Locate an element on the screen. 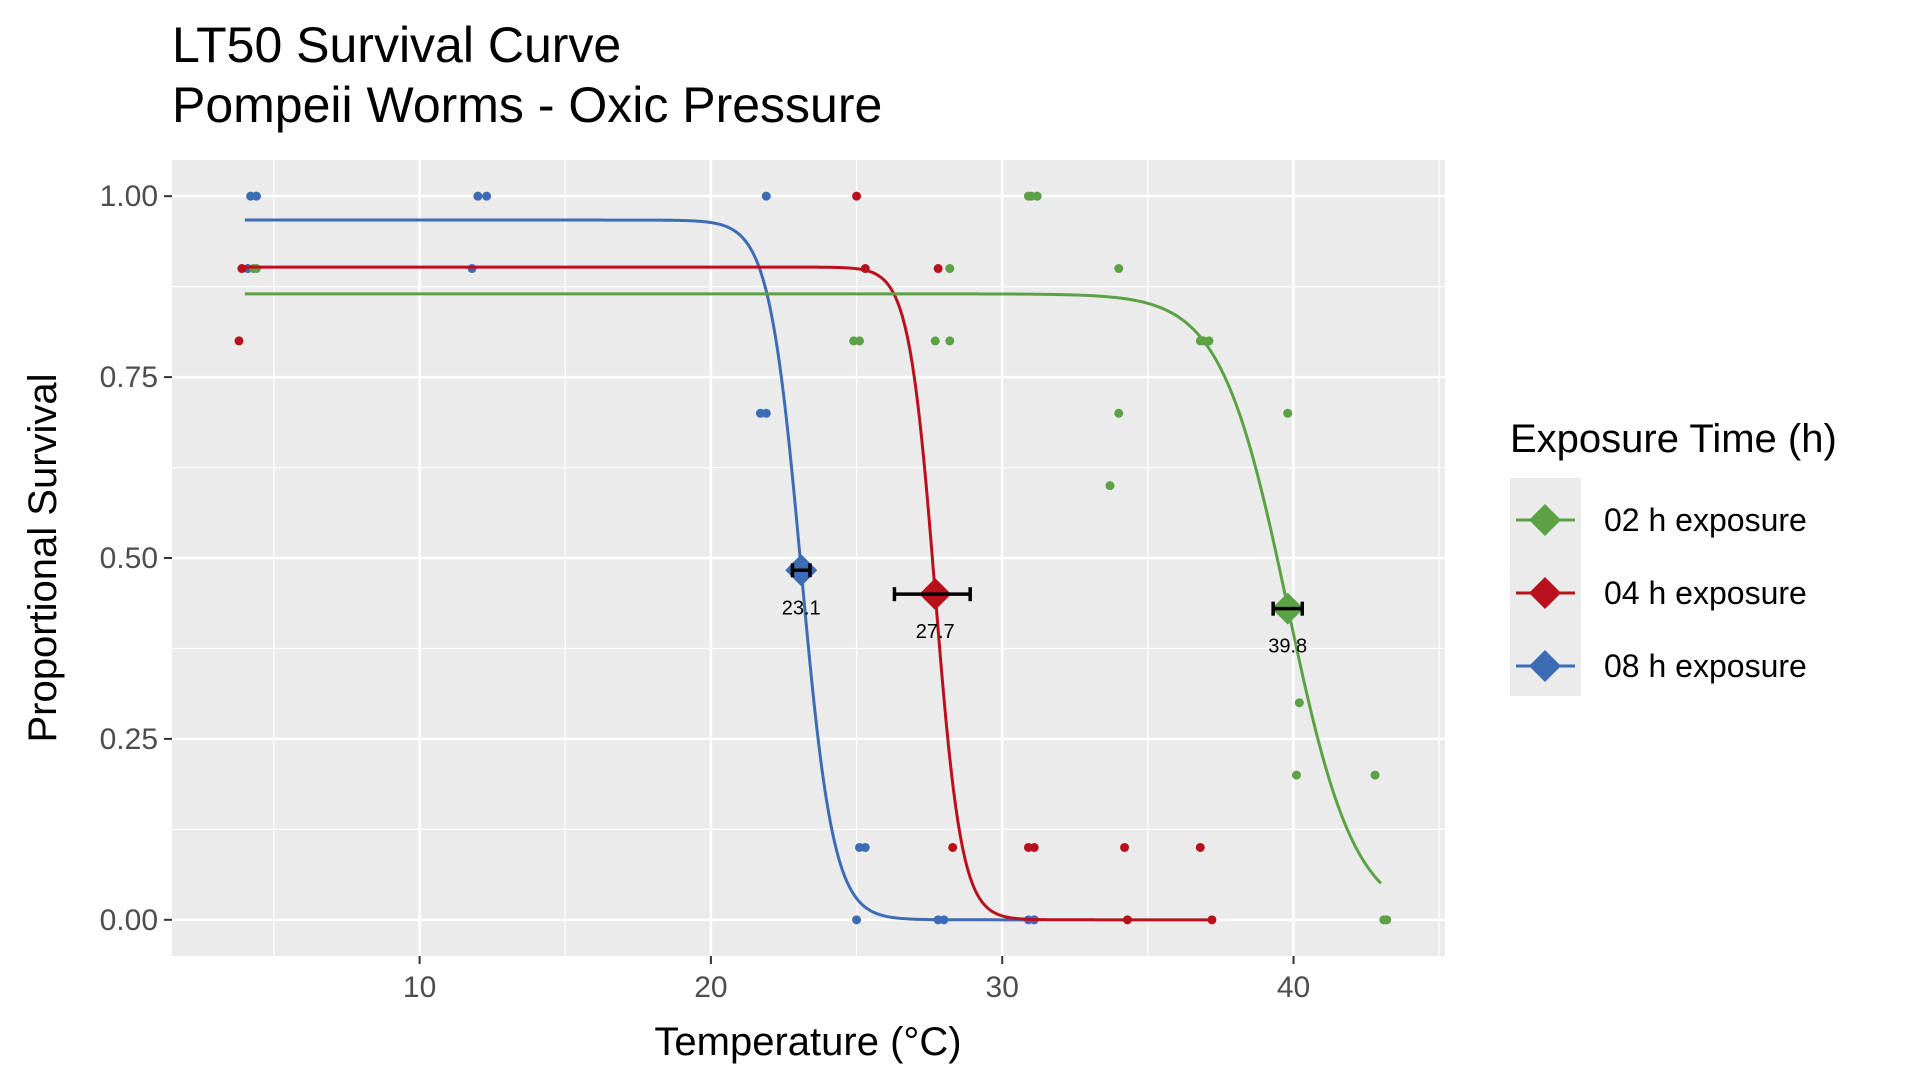 This screenshot has height=1080, width=1920. y-axis-title: Proportional Survival is located at coordinates (43, 557).